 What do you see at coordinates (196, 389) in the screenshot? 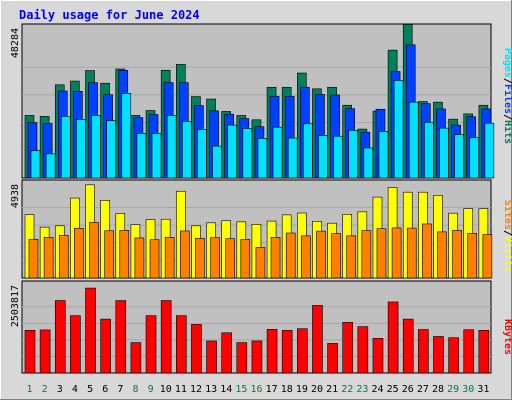
I see `x-tick-day-12: 12` at bounding box center [196, 389].